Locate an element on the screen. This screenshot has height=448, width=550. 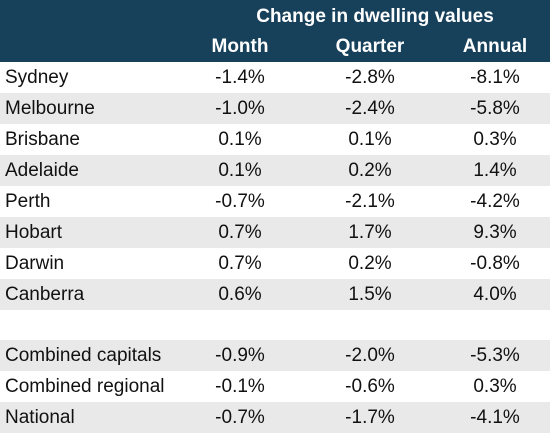
annual-value: -5.8% is located at coordinates (495, 108).